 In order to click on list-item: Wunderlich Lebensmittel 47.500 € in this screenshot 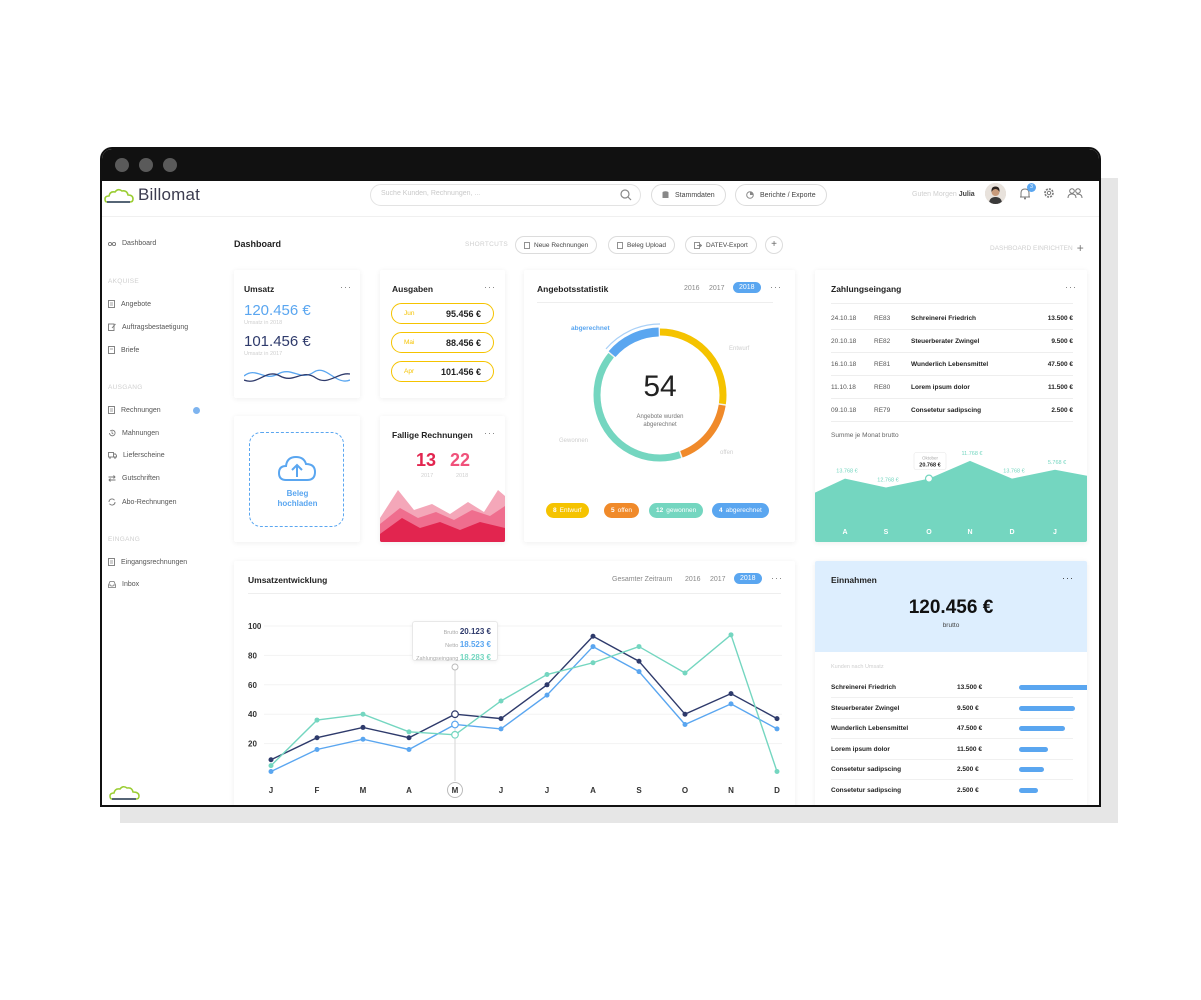, I will do `click(952, 729)`.